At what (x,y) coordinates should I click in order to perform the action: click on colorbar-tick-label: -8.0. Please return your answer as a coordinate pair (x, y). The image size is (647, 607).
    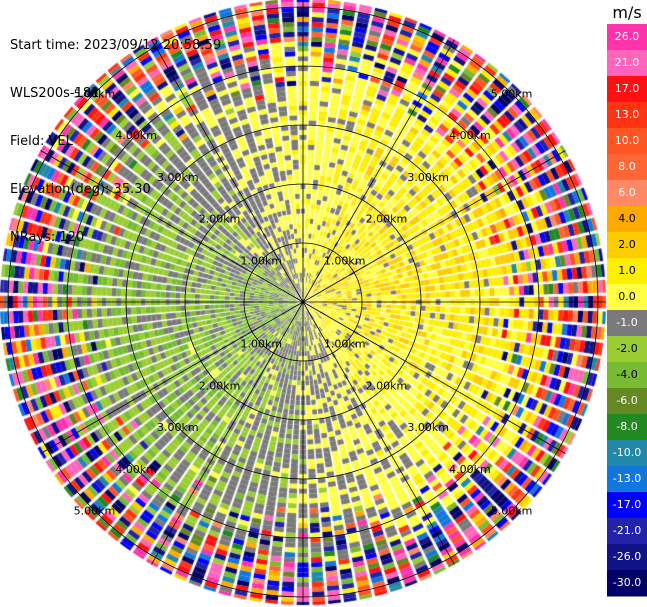
    Looking at the image, I should click on (626, 426).